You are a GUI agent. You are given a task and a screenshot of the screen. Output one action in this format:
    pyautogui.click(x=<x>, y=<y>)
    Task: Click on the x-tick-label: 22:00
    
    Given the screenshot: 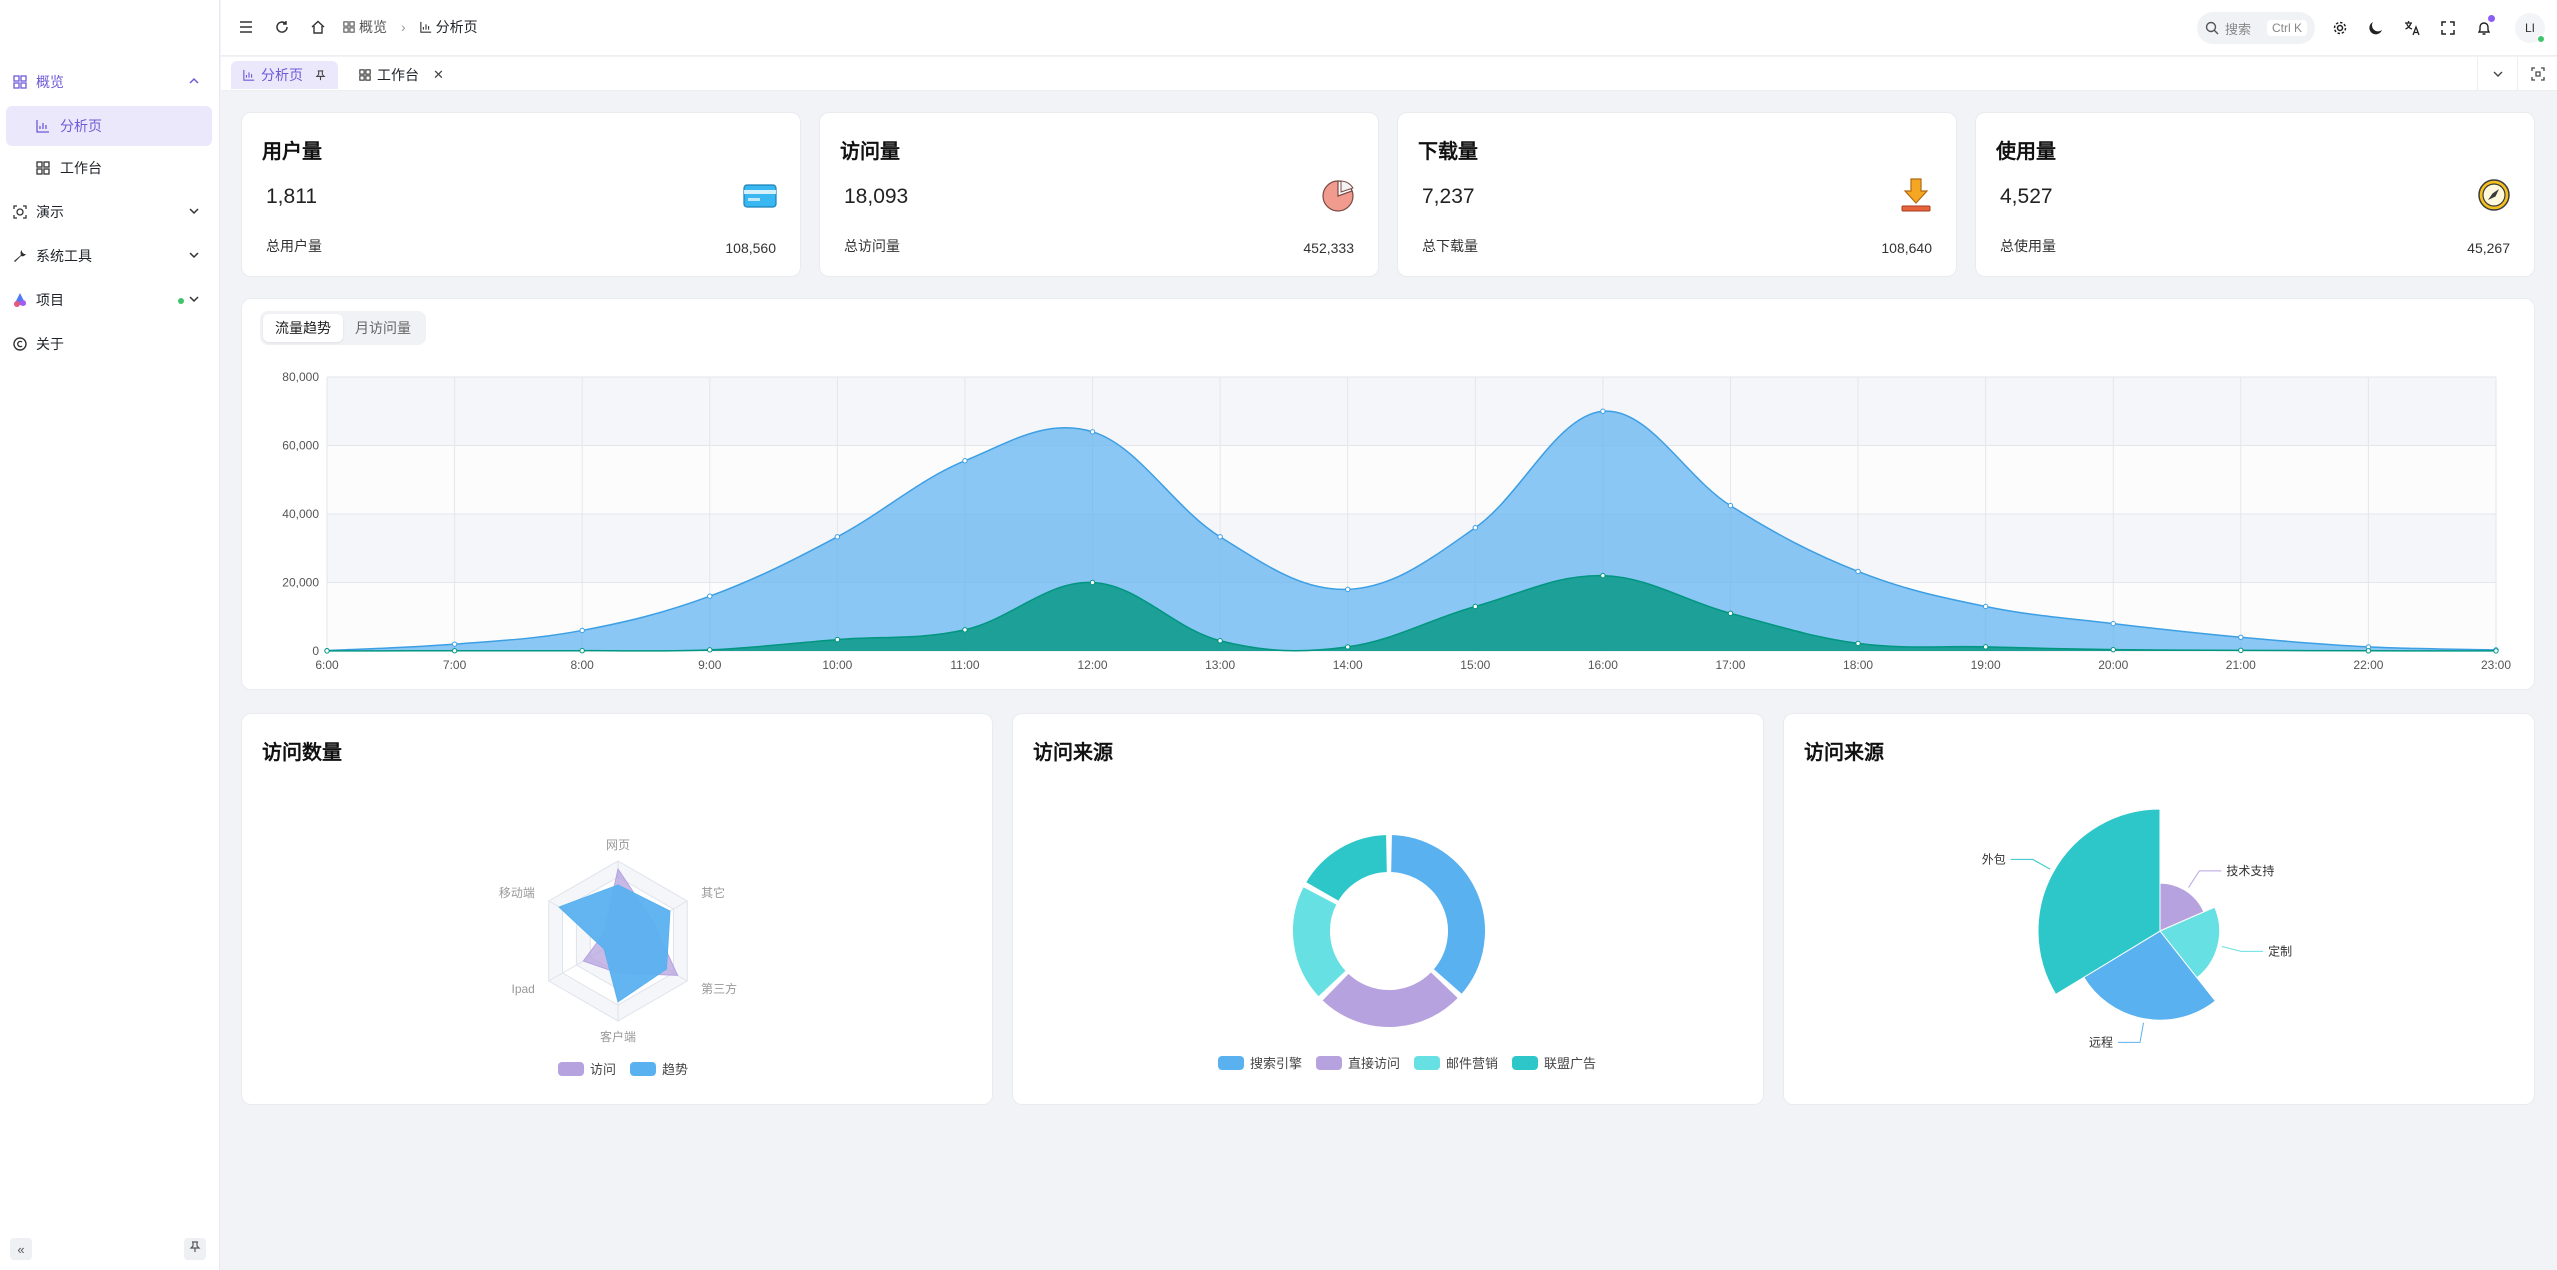 What is the action you would take?
    pyautogui.click(x=2368, y=665)
    